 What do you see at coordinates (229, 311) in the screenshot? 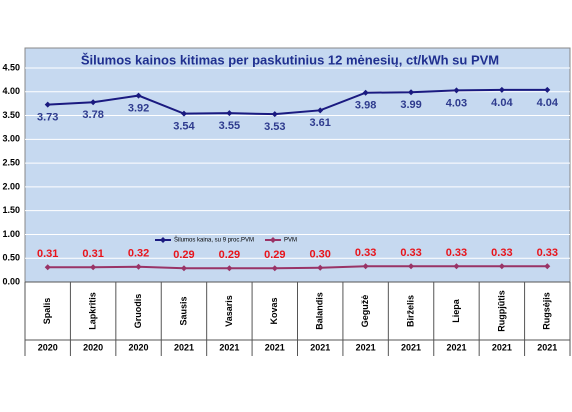
I see `x-tick-label: Vasaris` at bounding box center [229, 311].